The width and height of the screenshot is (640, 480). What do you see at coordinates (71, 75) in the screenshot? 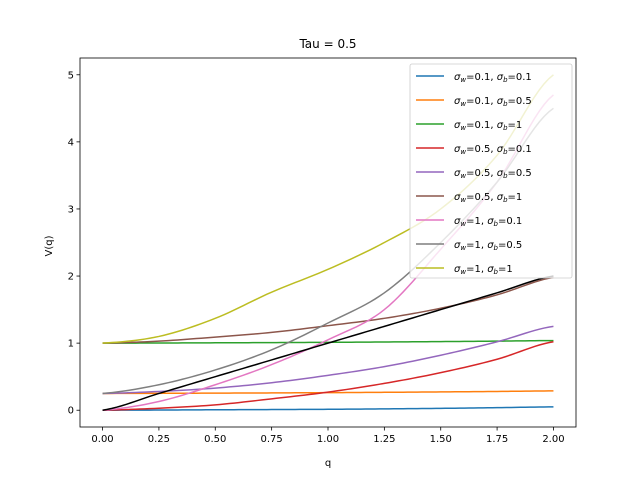
I see `y-tick-label: 5` at bounding box center [71, 75].